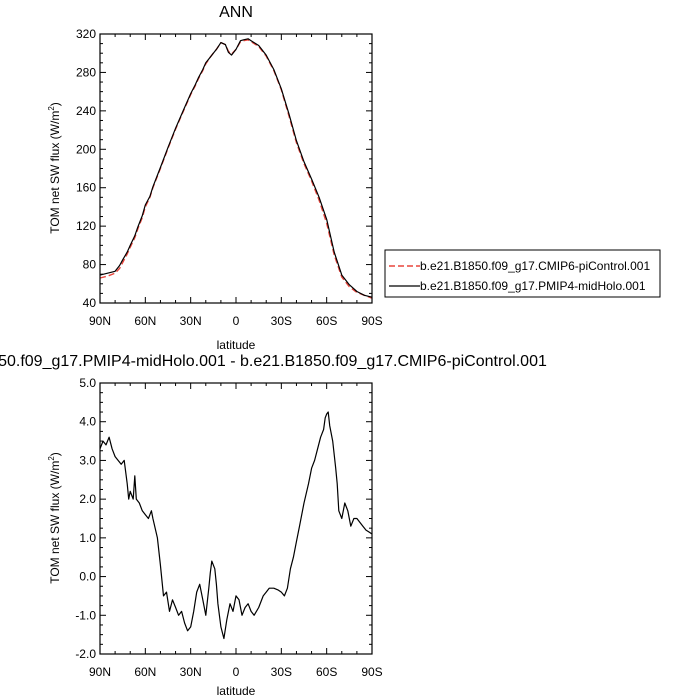  Describe the element at coordinates (326, 321) in the screenshot. I see `top-x-tick-label: 60S` at that location.